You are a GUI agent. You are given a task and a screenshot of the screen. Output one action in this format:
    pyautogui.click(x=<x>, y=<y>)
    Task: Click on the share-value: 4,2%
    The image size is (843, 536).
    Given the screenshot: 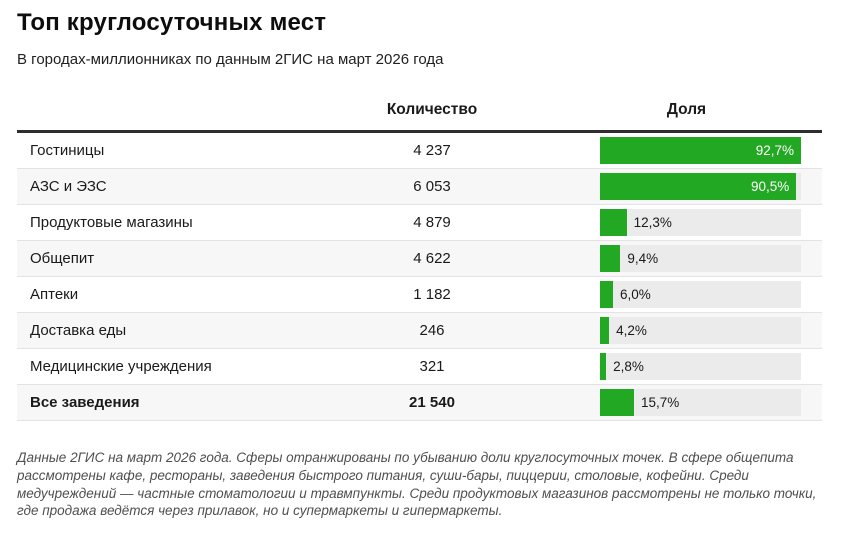 What is the action you would take?
    pyautogui.click(x=631, y=330)
    